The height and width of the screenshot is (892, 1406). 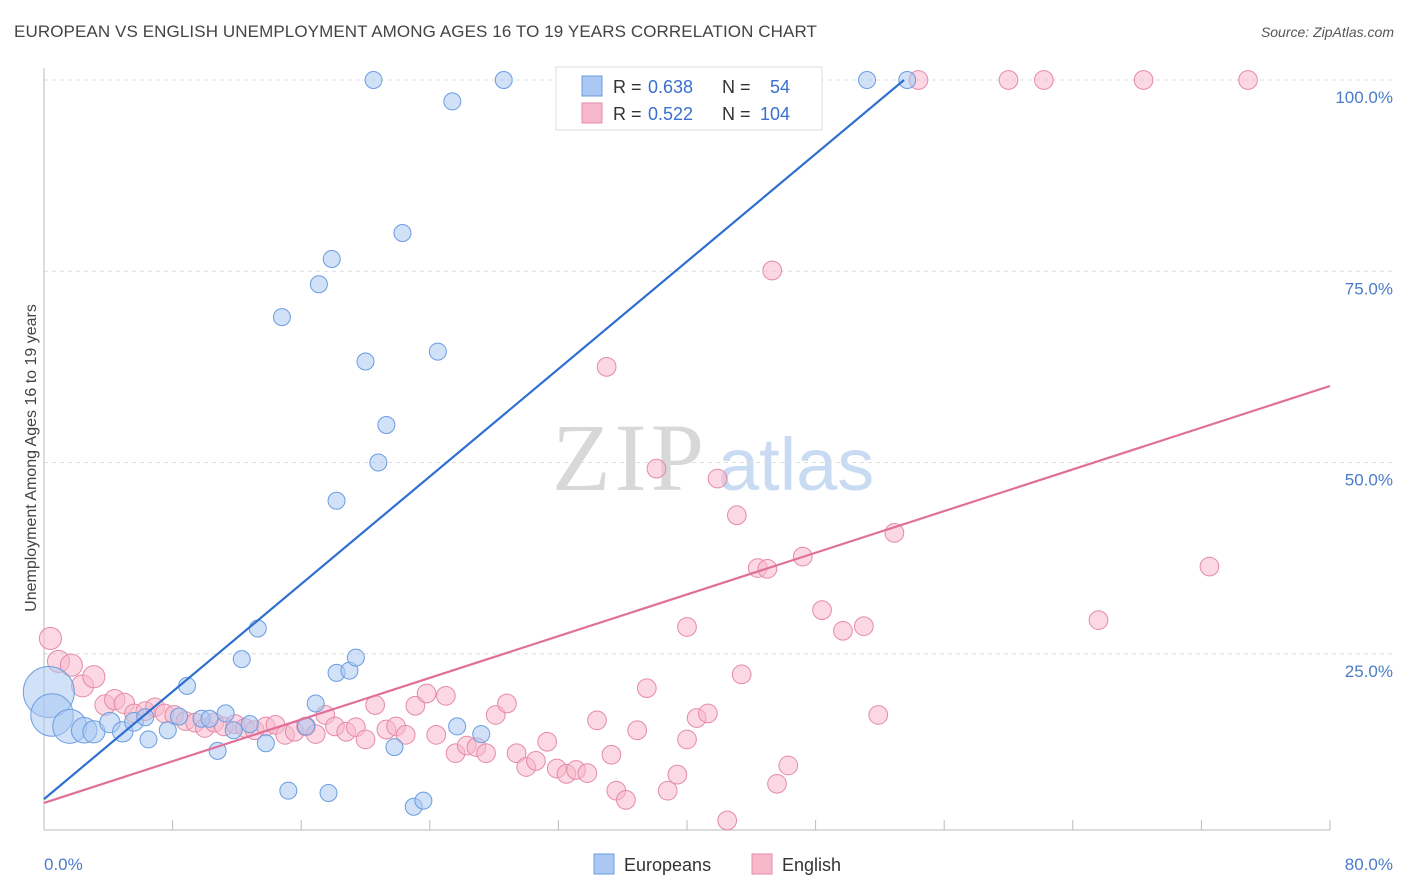 What do you see at coordinates (627, 87) in the screenshot?
I see `legend-r-label-1: R =` at bounding box center [627, 87].